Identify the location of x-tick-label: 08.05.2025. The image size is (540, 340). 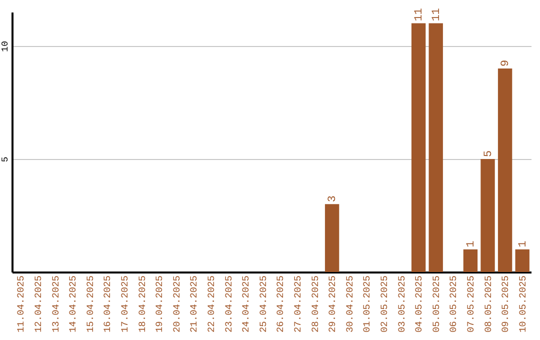
(488, 304).